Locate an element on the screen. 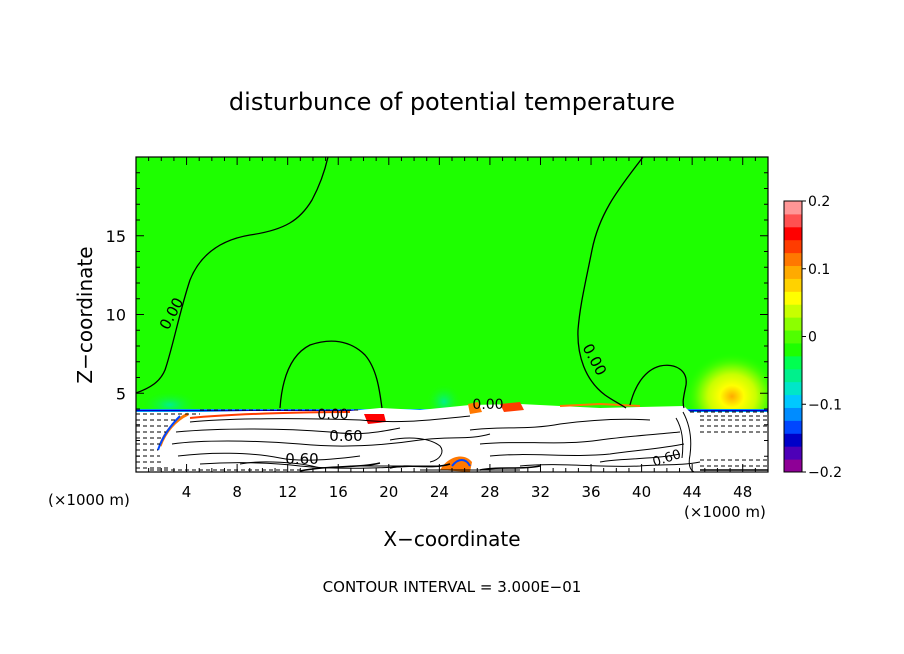  colorbar-tick-label: −0.2 is located at coordinates (825, 473).